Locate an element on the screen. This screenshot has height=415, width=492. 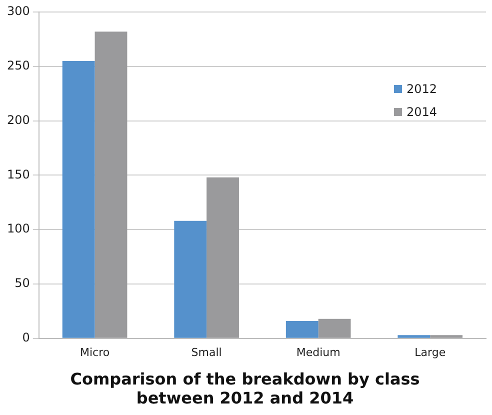
text: Comparison of the breakdown by class is located at coordinates (245, 378).